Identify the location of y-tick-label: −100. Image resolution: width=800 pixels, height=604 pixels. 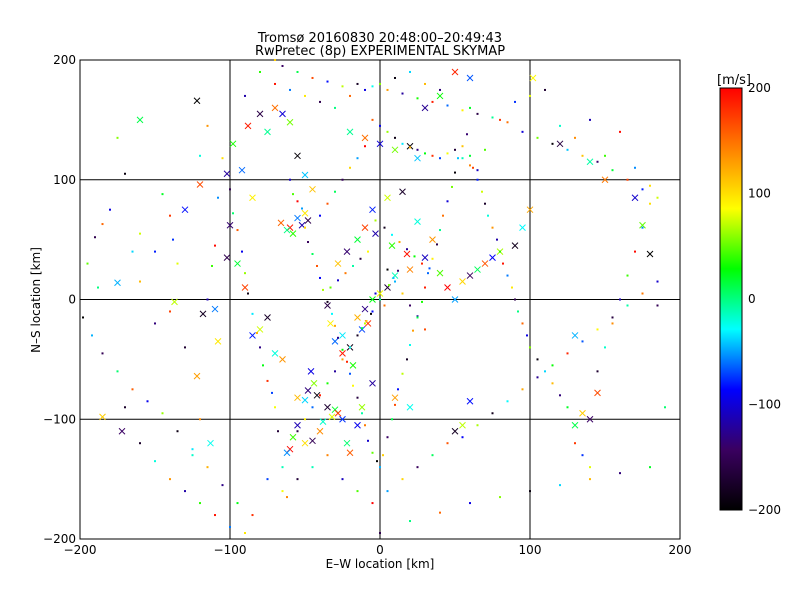
(59, 419).